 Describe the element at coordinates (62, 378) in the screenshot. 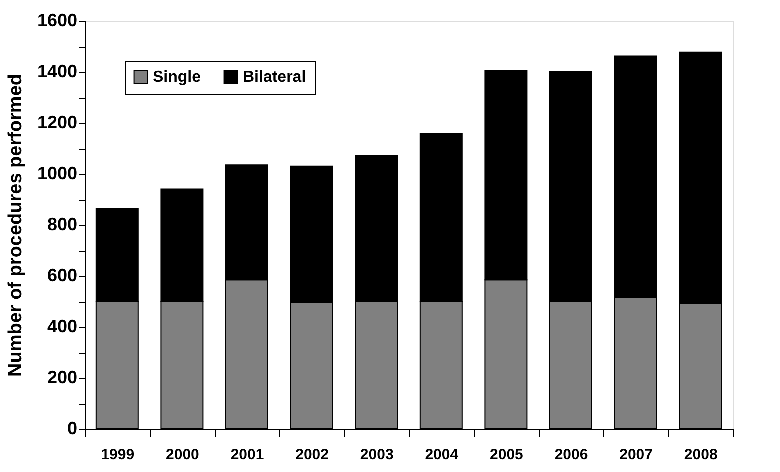

I see `y-tick-label: 200` at that location.